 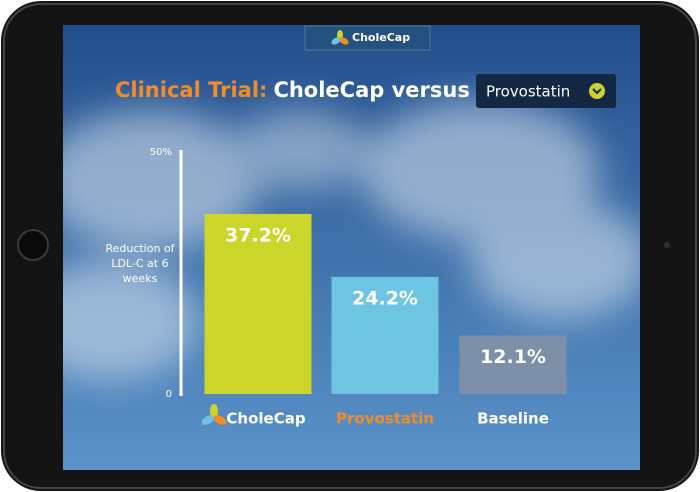 What do you see at coordinates (385, 419) in the screenshot?
I see `x-tick-label: Provostatin` at bounding box center [385, 419].